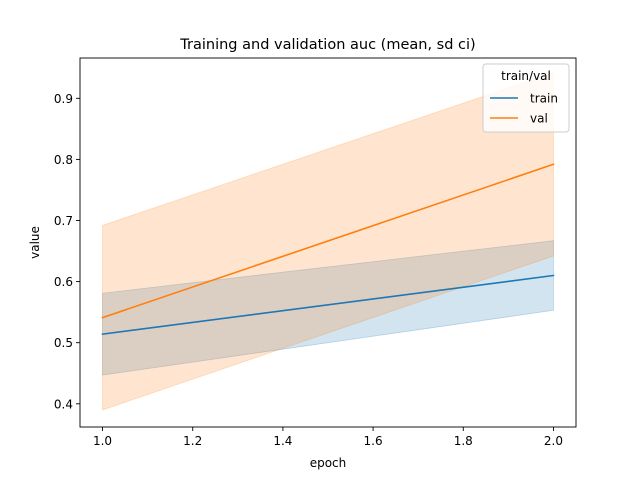 This screenshot has width=640, height=480. What do you see at coordinates (63, 160) in the screenshot?
I see `y-tick-label: 0.8` at bounding box center [63, 160].